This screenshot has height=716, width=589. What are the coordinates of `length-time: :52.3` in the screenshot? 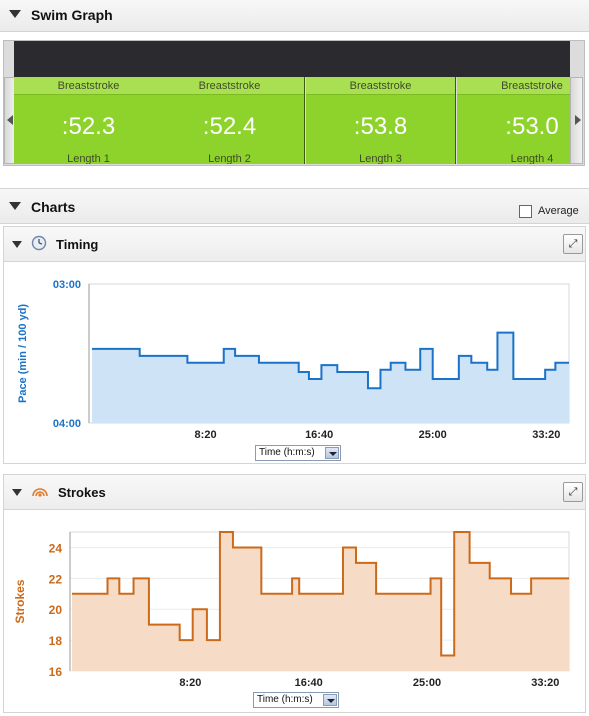 It's located at (88, 126).